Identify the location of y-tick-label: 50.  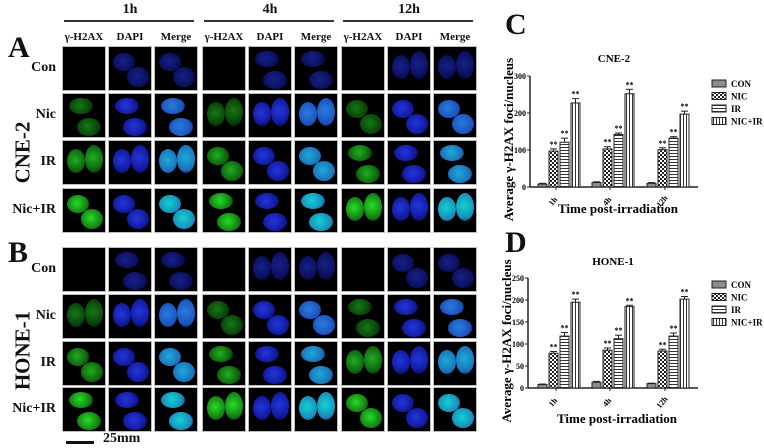
(520, 366).